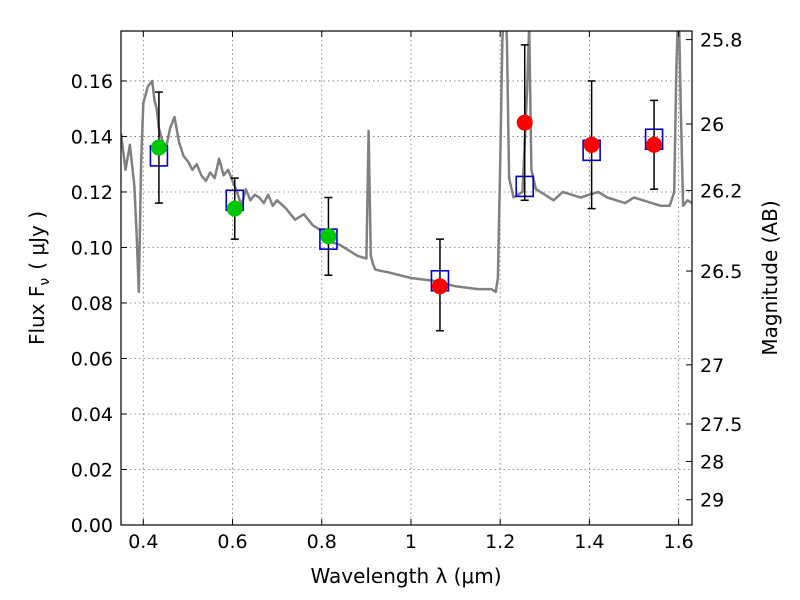 The image size is (800, 600). What do you see at coordinates (322, 542) in the screenshot?
I see `x-tick-label-2: 0.8` at bounding box center [322, 542].